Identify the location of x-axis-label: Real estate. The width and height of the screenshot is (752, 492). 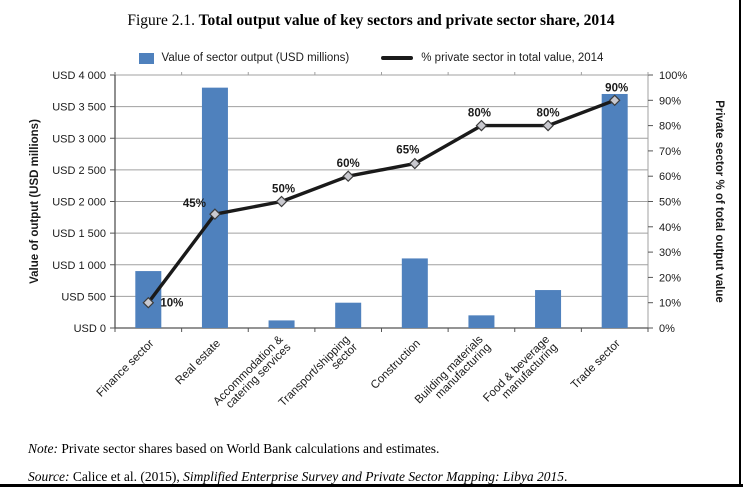
(198, 363).